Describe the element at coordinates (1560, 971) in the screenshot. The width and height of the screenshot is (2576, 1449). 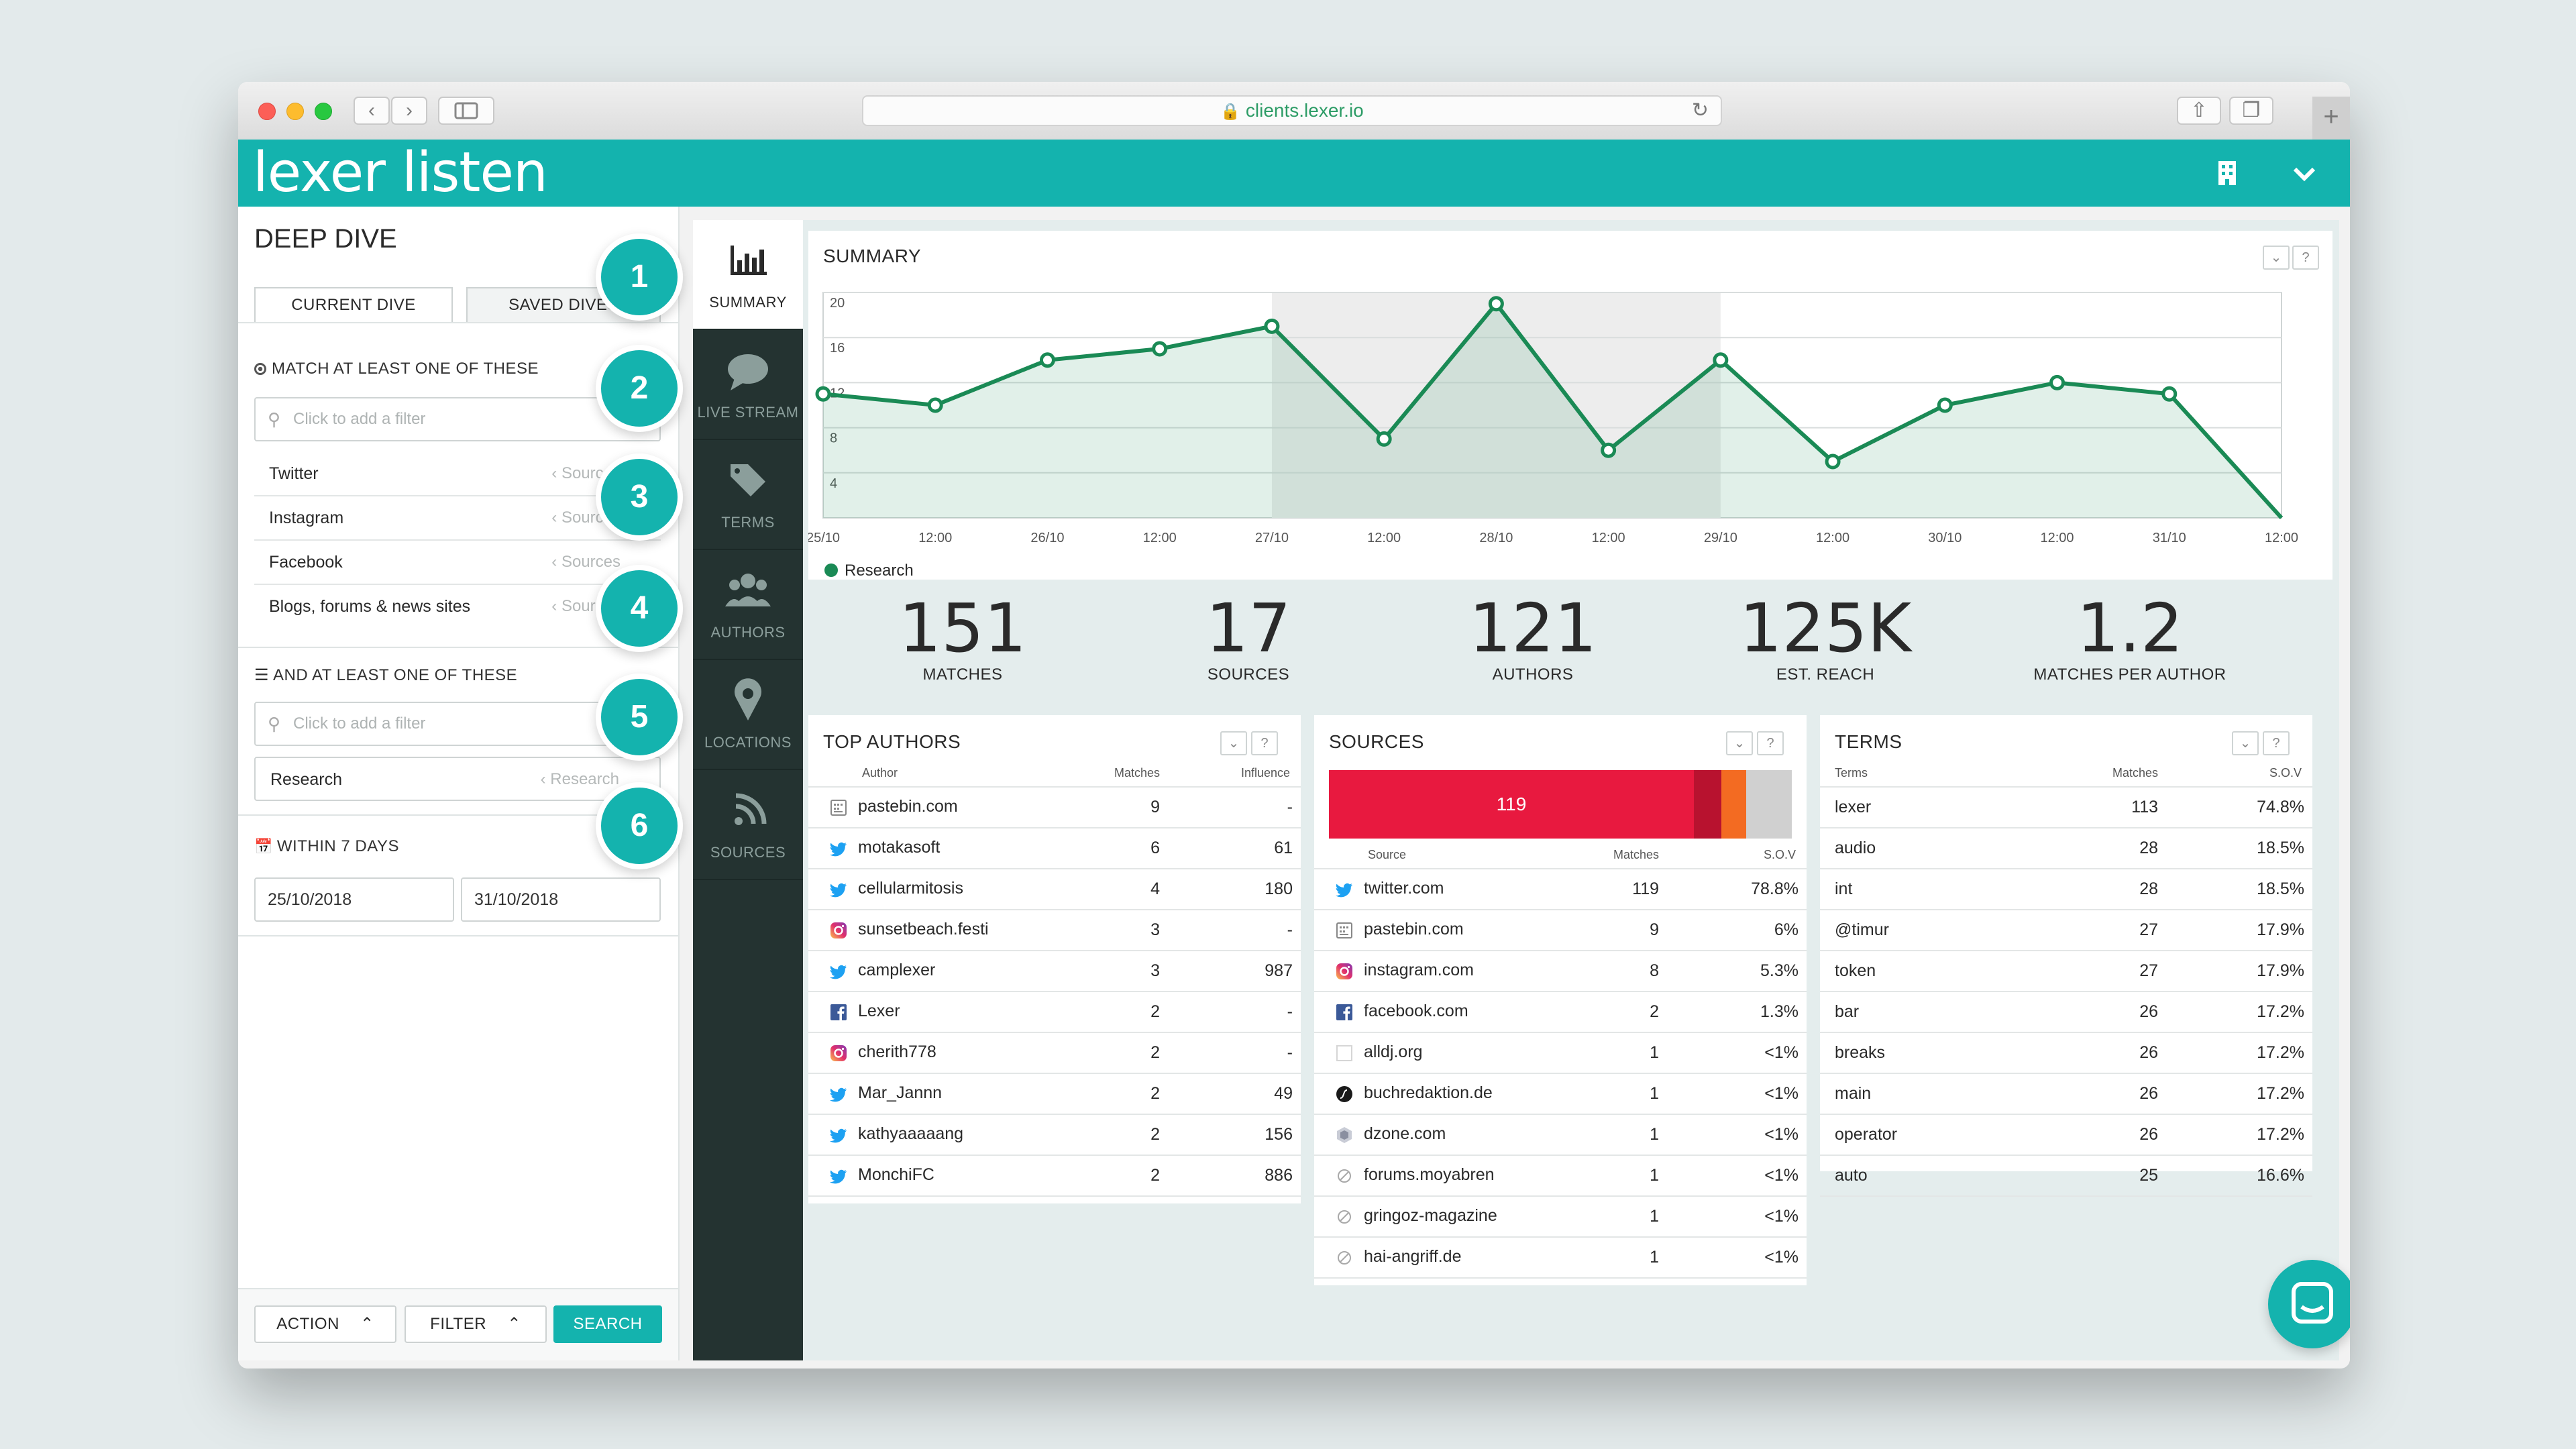
I see `table-row: instagram.com 8 5.3%` at that location.